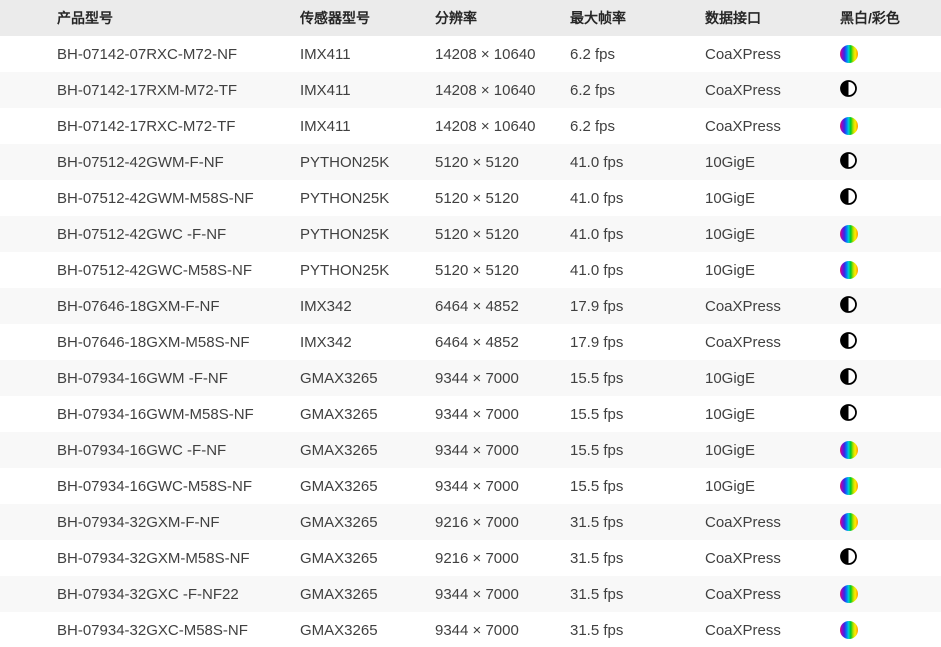 The width and height of the screenshot is (941, 647). What do you see at coordinates (345, 234) in the screenshot?
I see `sensor-cell: PYTHON25K` at bounding box center [345, 234].